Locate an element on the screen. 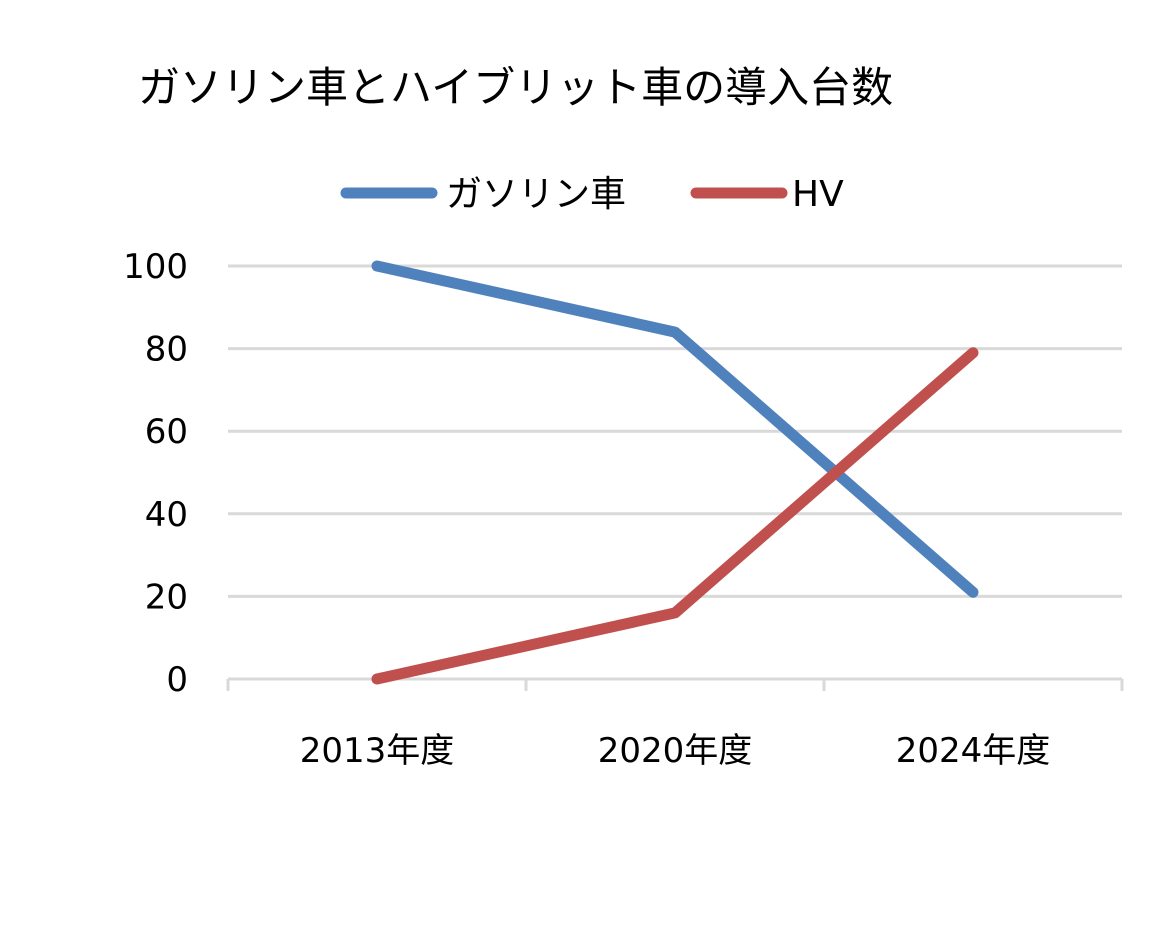 The height and width of the screenshot is (928, 1172). y-tick-label-60: 60 is located at coordinates (166, 432).